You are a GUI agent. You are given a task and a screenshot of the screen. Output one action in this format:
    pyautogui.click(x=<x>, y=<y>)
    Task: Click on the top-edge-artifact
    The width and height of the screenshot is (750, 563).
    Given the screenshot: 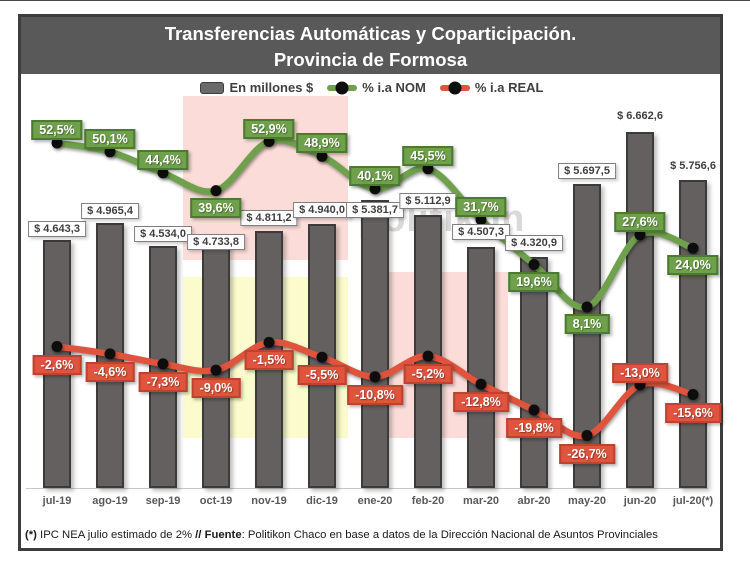 What is the action you would take?
    pyautogui.click(x=375, y=0)
    